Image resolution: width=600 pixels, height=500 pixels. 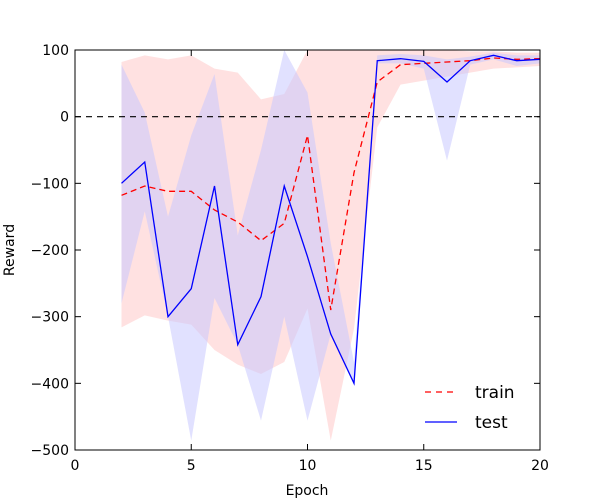 I want to click on x-tick-label: 0, so click(x=75, y=466).